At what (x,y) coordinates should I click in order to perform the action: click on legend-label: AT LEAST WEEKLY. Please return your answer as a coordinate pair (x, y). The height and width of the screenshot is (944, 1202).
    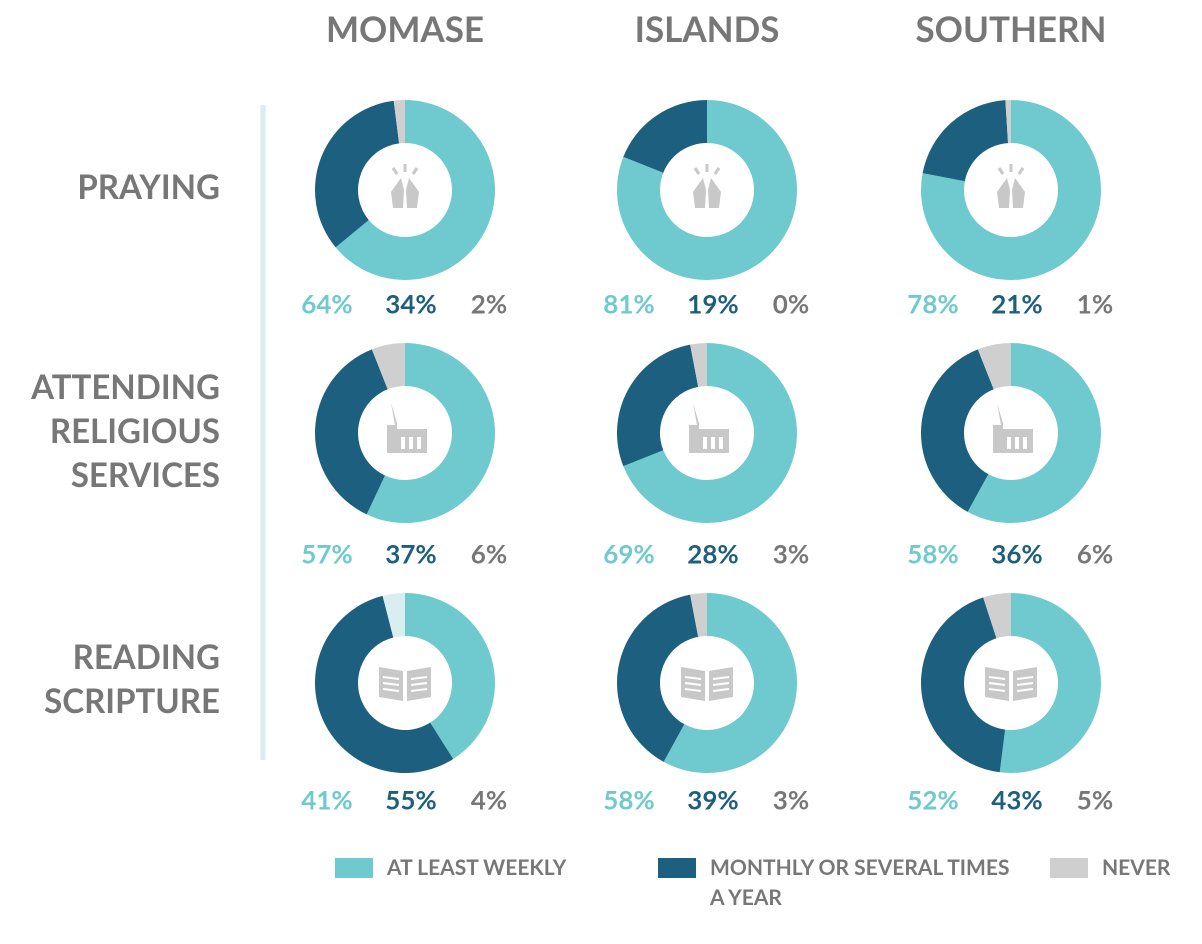
    Looking at the image, I should click on (477, 867).